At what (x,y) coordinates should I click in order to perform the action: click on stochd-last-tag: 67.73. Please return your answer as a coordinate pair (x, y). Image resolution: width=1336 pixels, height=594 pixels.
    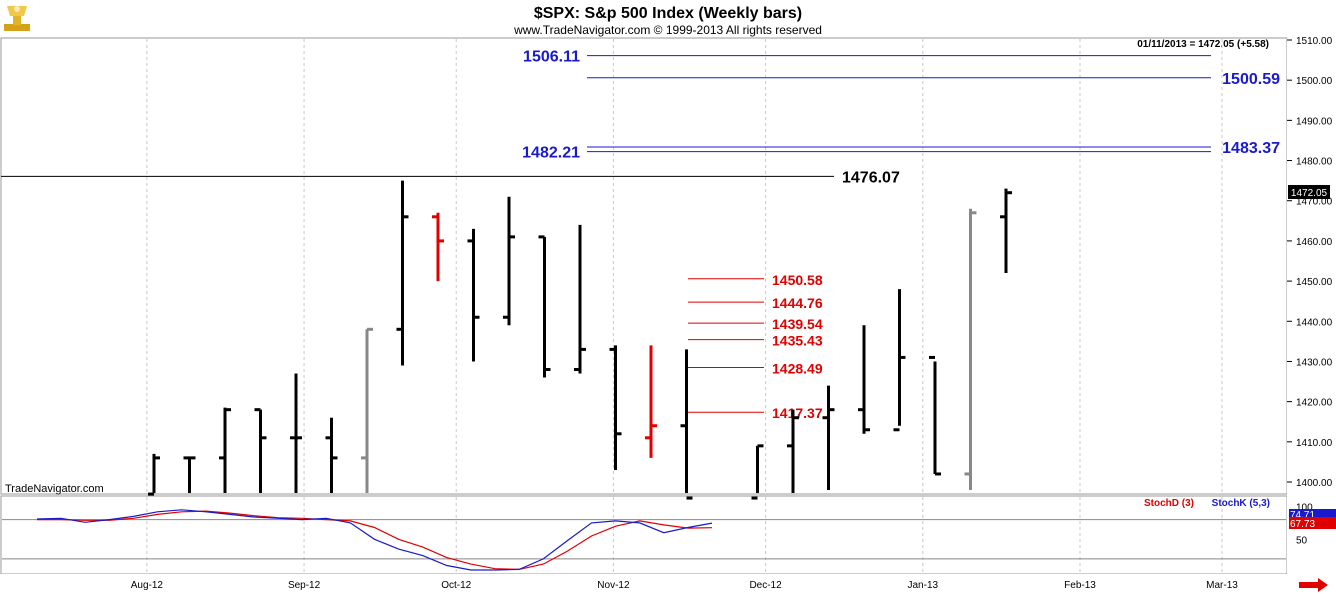
    Looking at the image, I should click on (1312, 523).